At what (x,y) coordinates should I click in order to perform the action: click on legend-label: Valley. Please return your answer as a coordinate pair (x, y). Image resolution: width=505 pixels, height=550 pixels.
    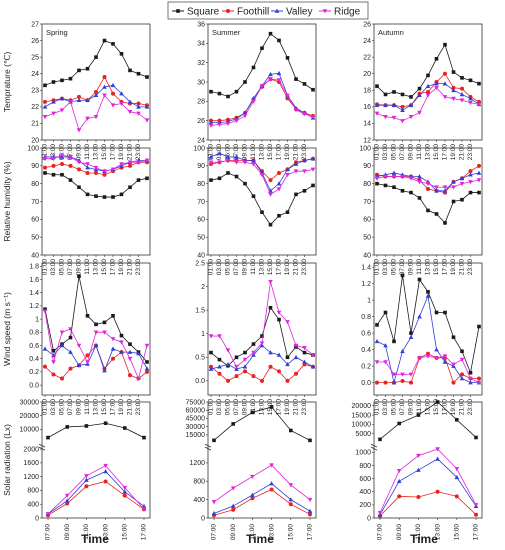
    Looking at the image, I should click on (299, 12).